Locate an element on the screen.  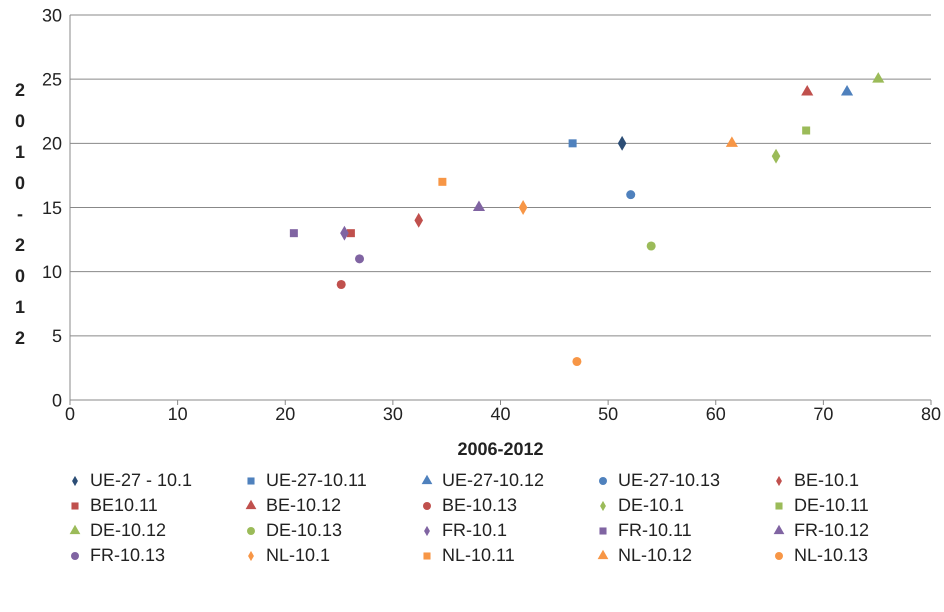
x-tick-label: 60 is located at coordinates (716, 414).